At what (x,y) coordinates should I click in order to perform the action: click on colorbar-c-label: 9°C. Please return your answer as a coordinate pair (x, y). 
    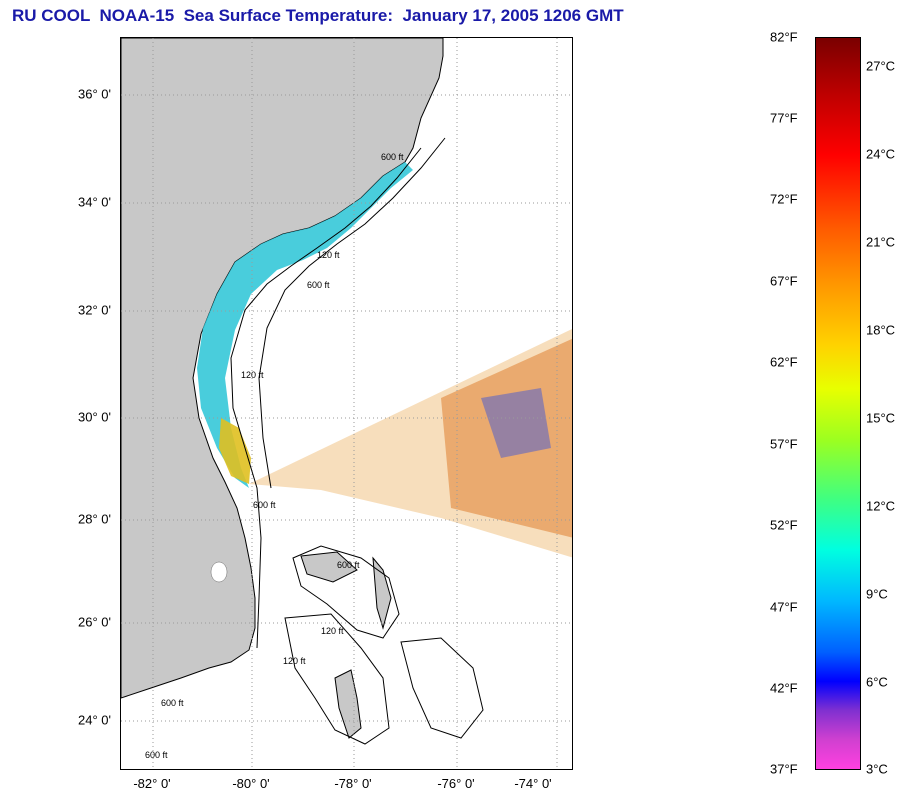
    Looking at the image, I should click on (877, 594).